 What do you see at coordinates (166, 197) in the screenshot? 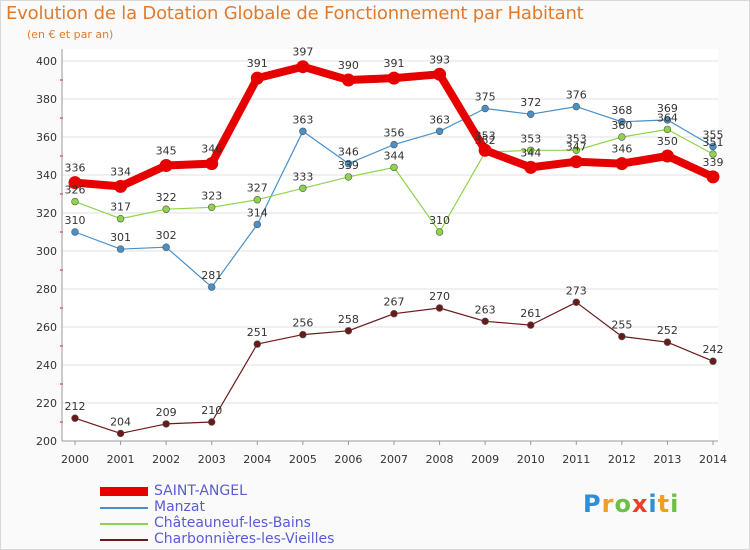
I see `data-label: 322` at bounding box center [166, 197].